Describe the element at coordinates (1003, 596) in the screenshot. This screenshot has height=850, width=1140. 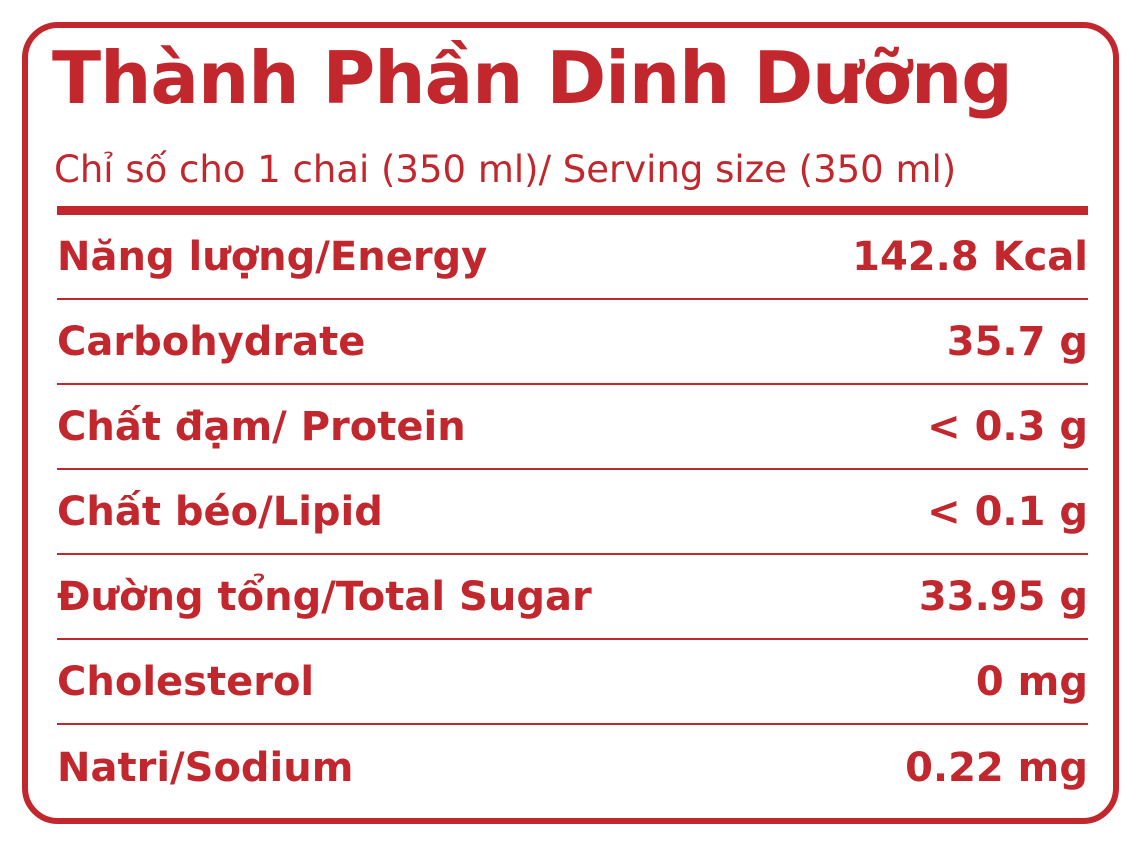
I see `nutrient-amount: 33.95 g` at that location.